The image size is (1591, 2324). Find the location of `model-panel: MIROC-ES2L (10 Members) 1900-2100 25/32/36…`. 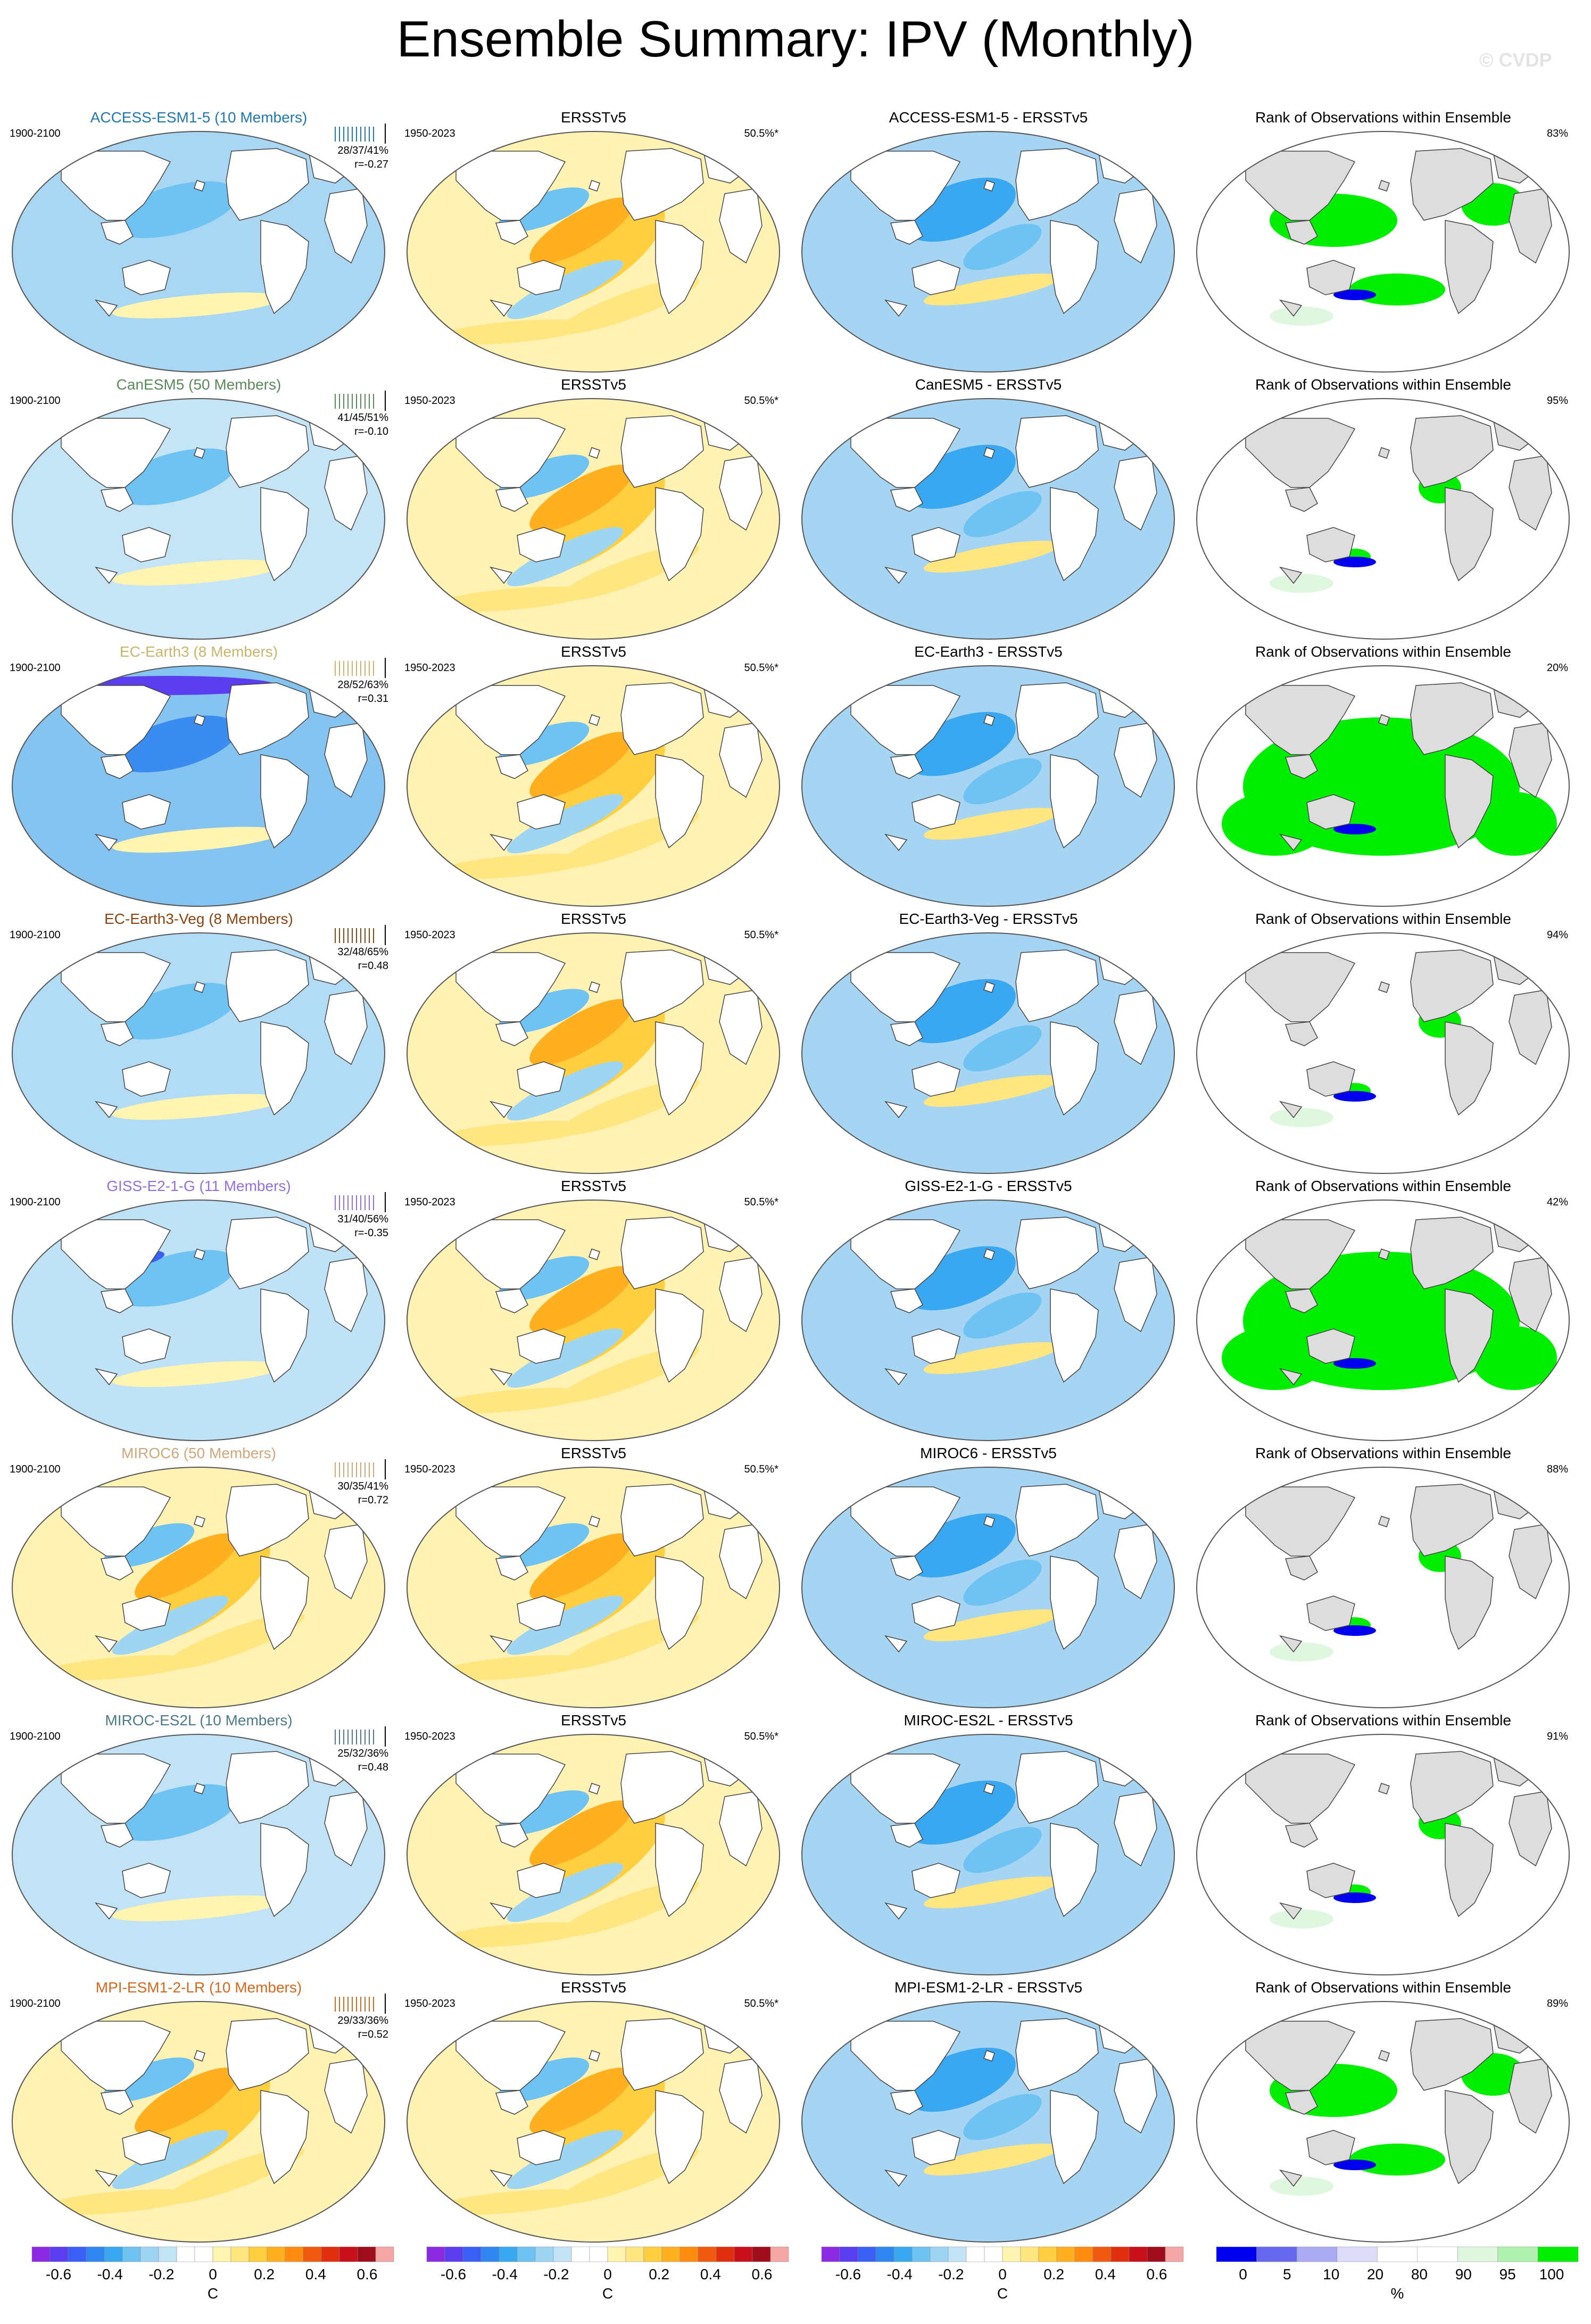

model-panel: MIROC-ES2L (10 Members) 1900-2100 25/32/36… is located at coordinates (199, 1842).